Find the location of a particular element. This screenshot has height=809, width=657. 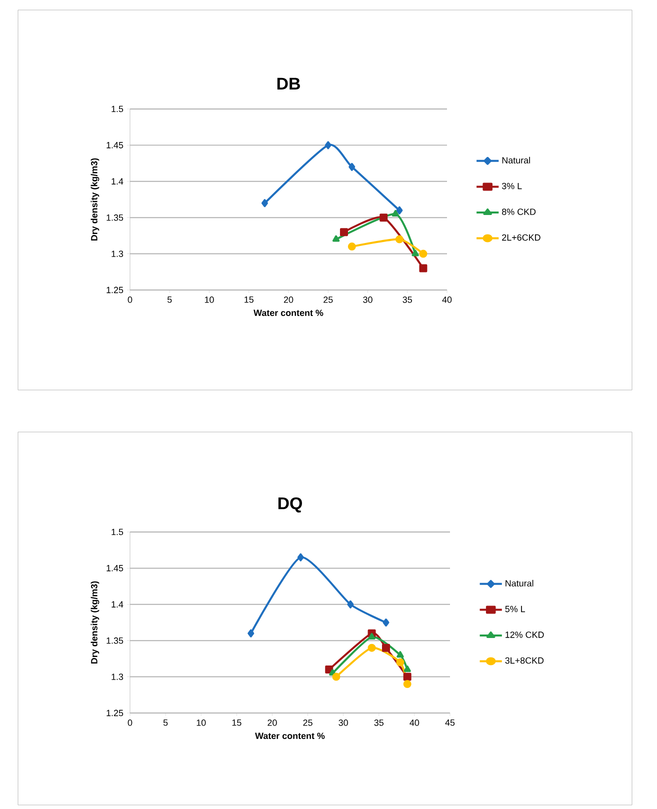

chart-title: DB is located at coordinates (288, 84).